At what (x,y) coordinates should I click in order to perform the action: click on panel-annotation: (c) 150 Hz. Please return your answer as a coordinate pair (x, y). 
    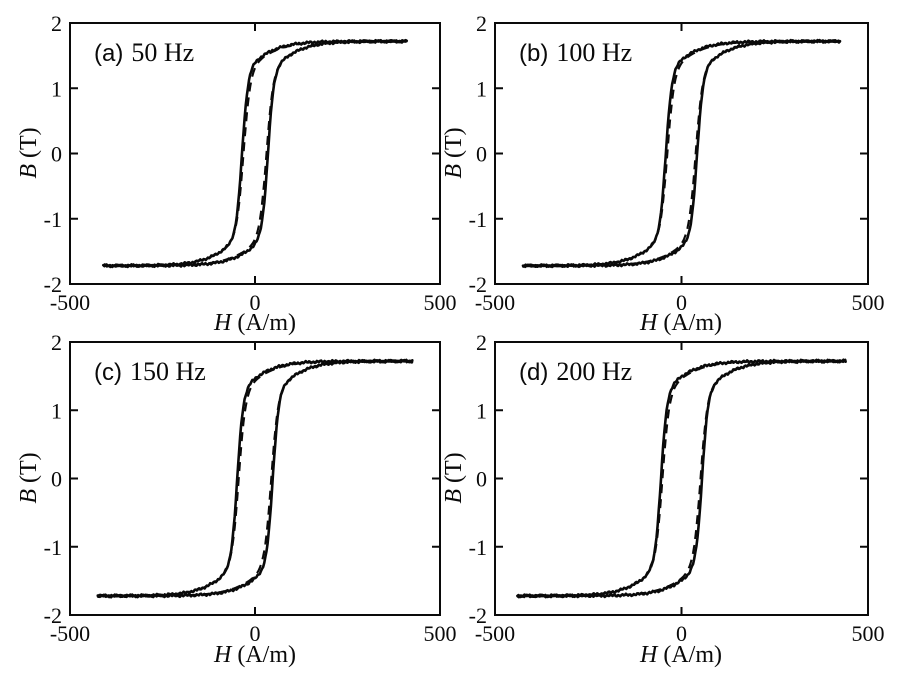
    Looking at the image, I should click on (150, 371).